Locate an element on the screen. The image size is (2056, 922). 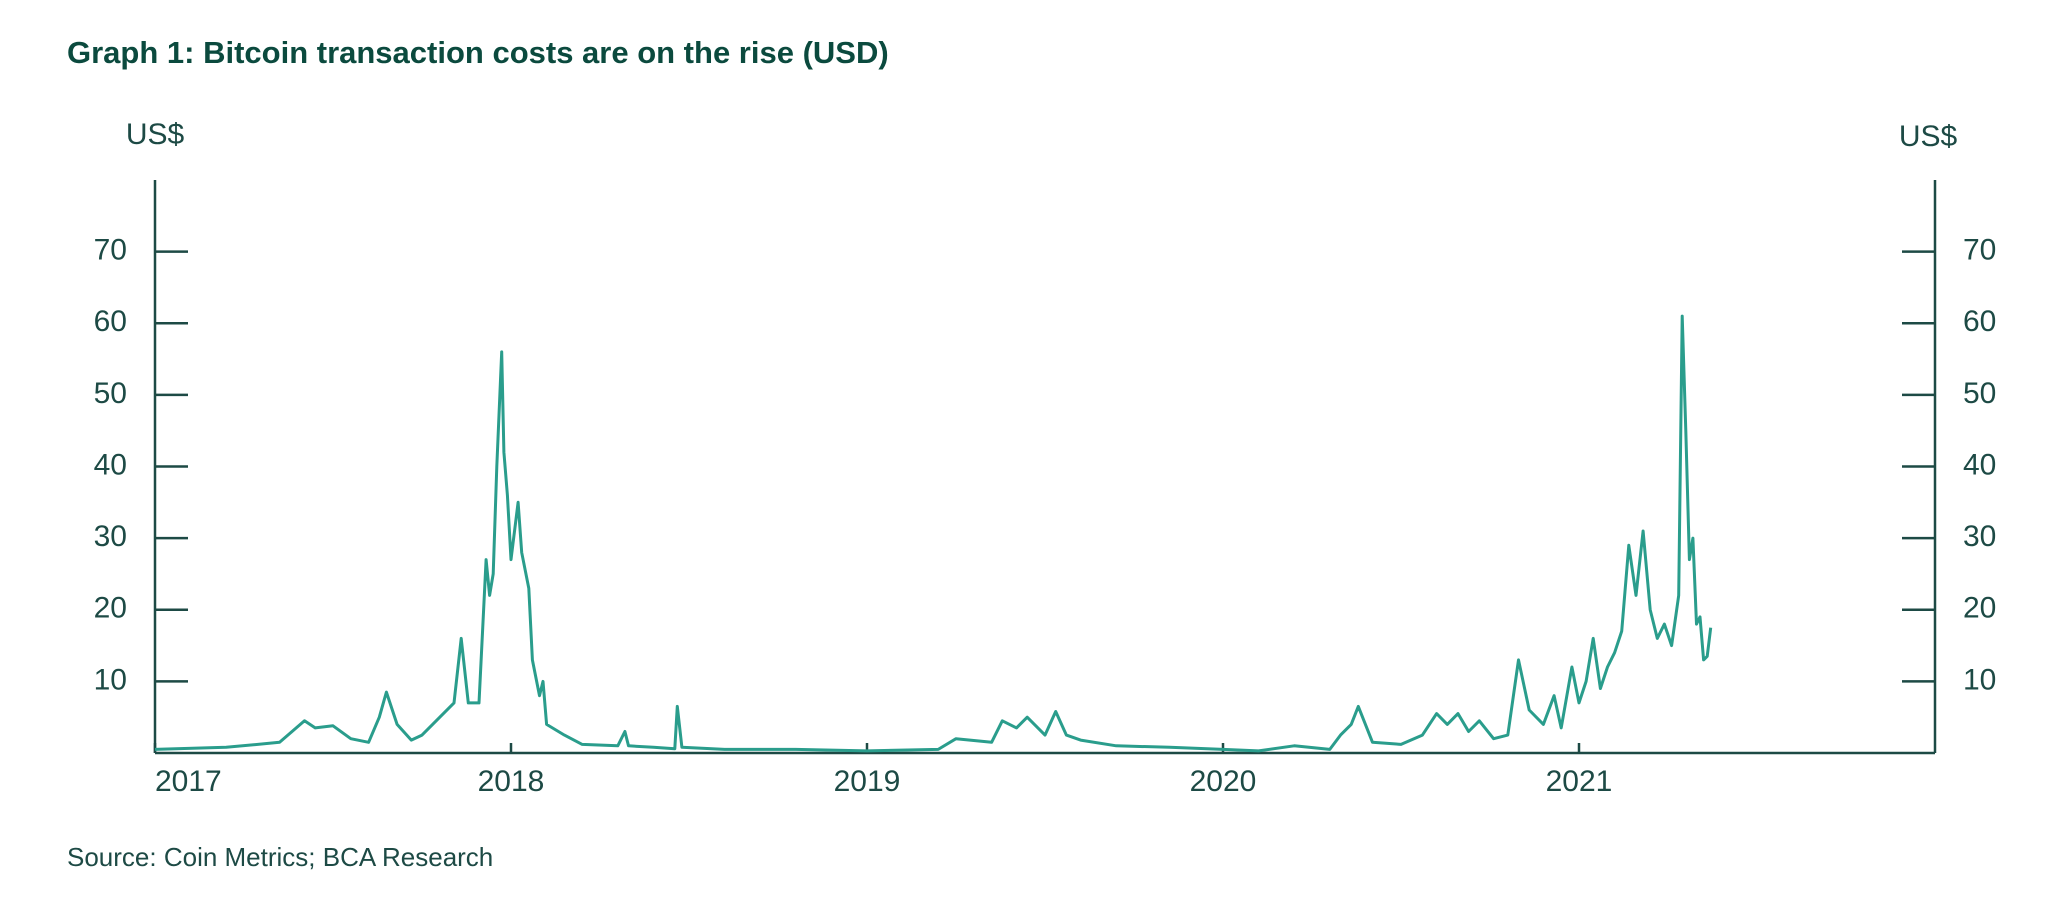
y2-tick-label: 40 is located at coordinates (1979, 464).